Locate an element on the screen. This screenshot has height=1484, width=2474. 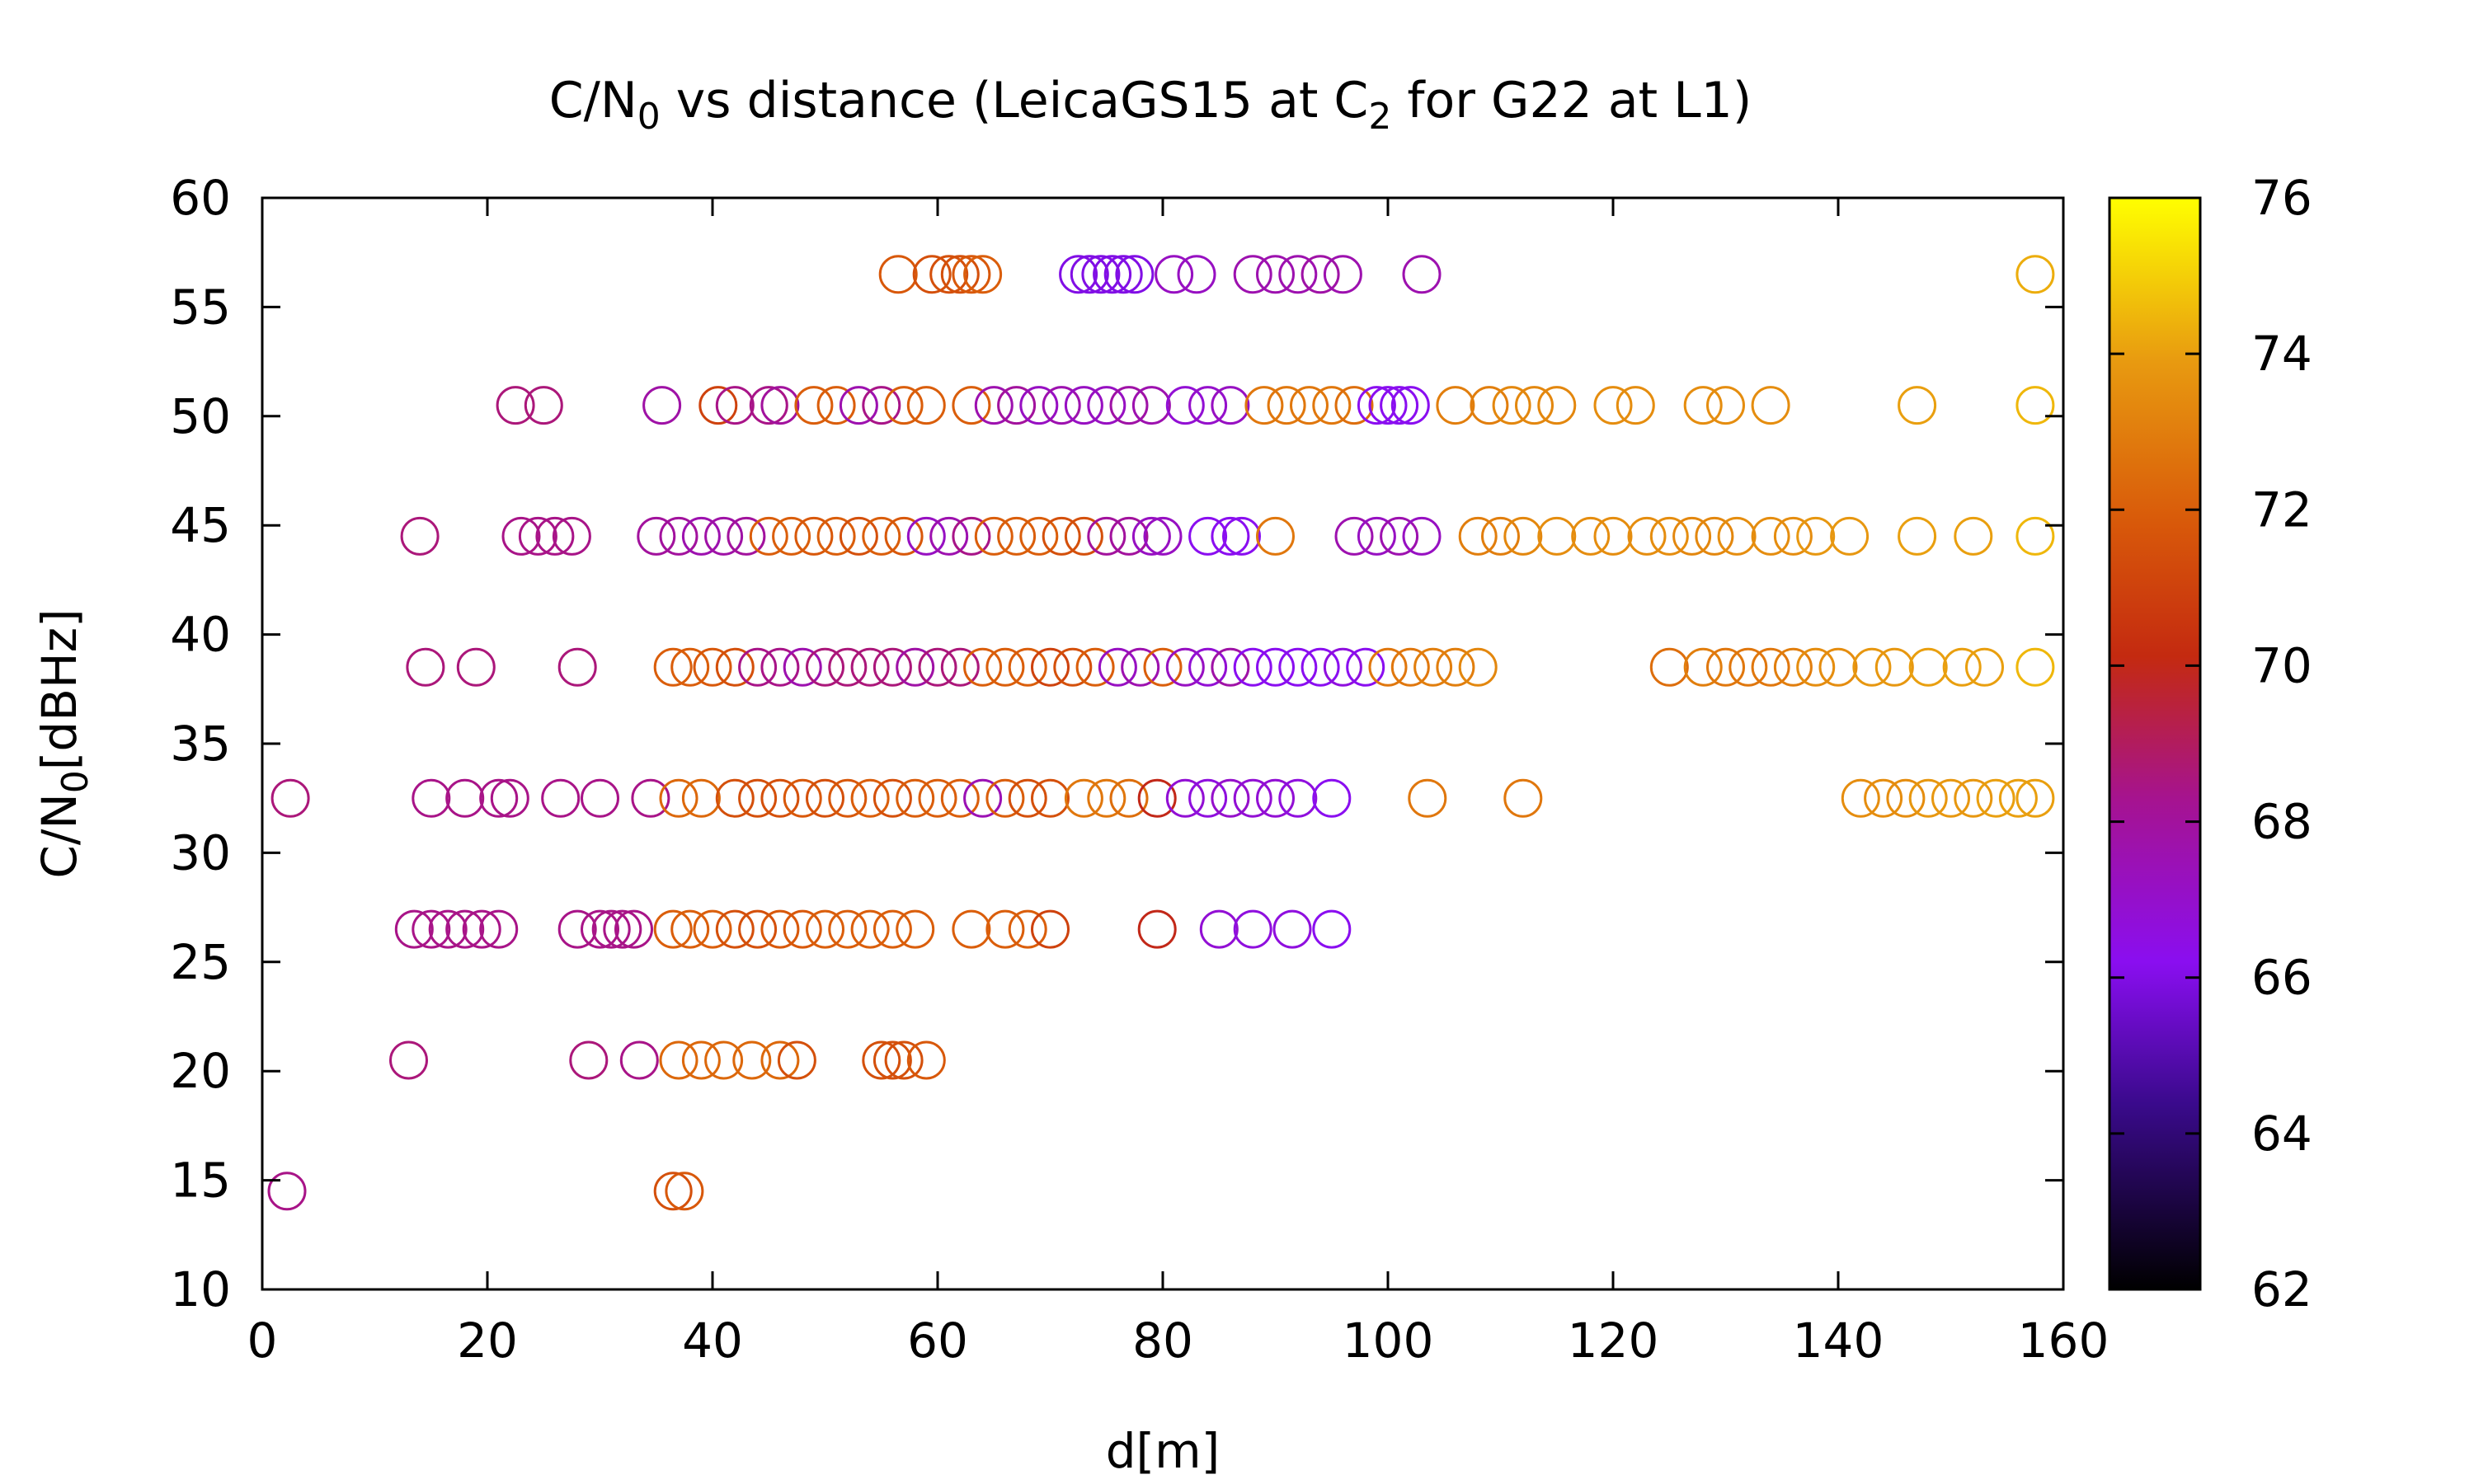
y-tick-label: 40 is located at coordinates (200, 635).